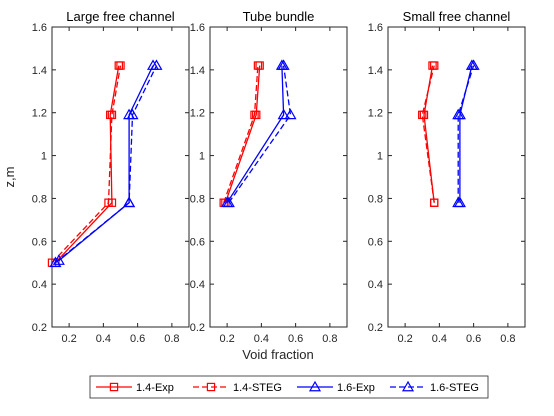 The image size is (554, 416). I want to click on legend-item-1-4-steg: 1.4-STEG, so click(237, 388).